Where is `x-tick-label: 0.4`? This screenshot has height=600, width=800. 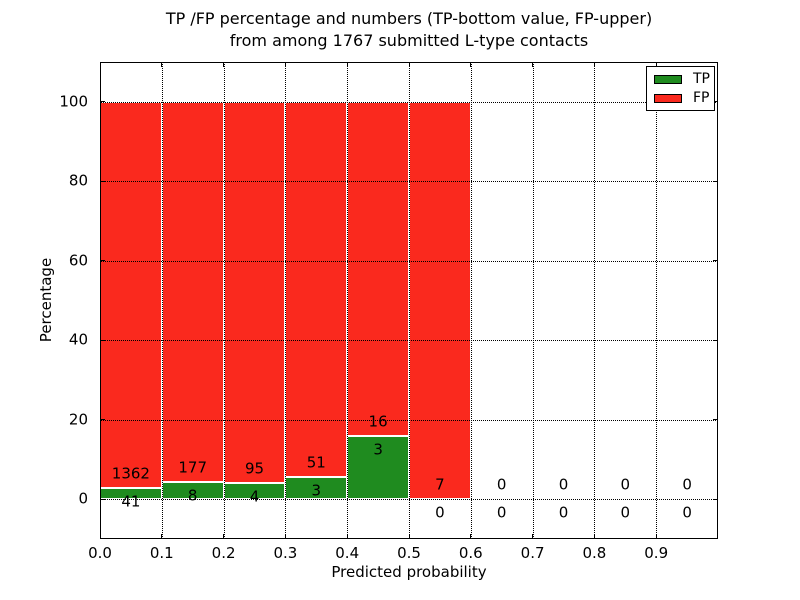 x-tick-label: 0.4 is located at coordinates (347, 553).